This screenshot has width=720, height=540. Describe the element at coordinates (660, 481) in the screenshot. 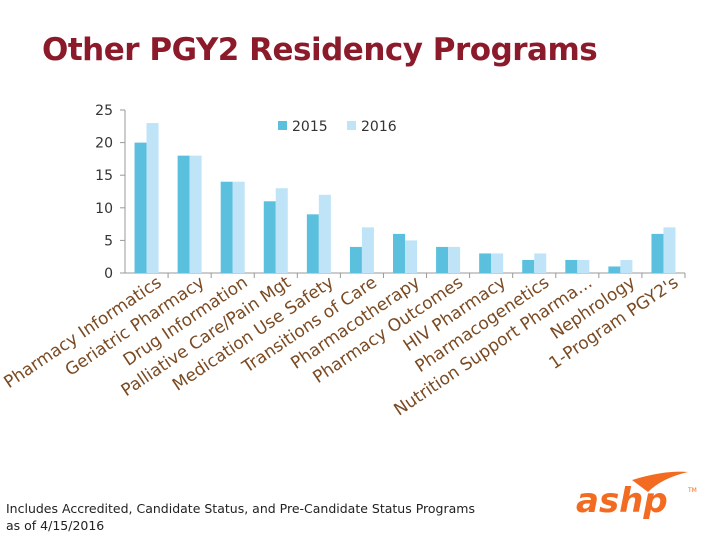

I see `logo-swoosh` at that location.